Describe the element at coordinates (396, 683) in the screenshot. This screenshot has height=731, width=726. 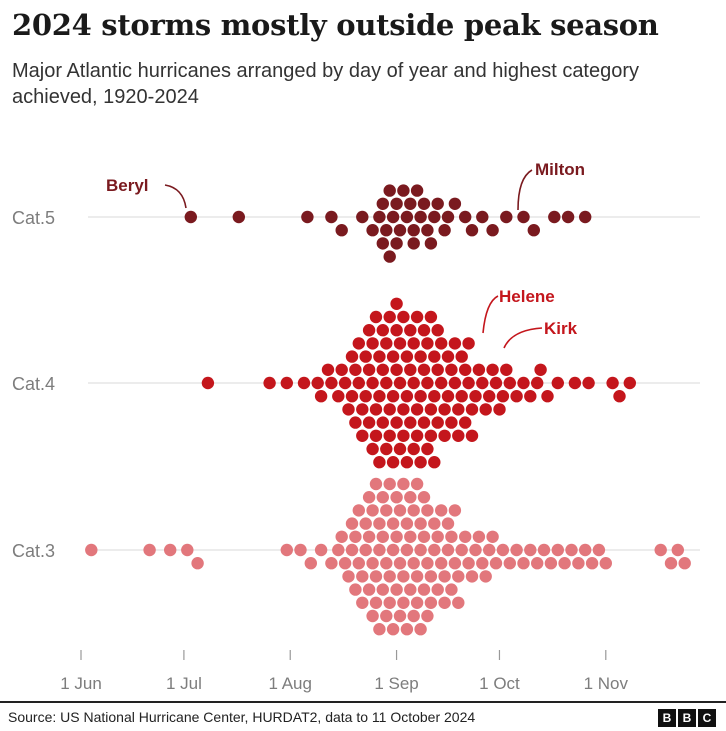
I see `x-tick-label: 1 Sep` at that location.